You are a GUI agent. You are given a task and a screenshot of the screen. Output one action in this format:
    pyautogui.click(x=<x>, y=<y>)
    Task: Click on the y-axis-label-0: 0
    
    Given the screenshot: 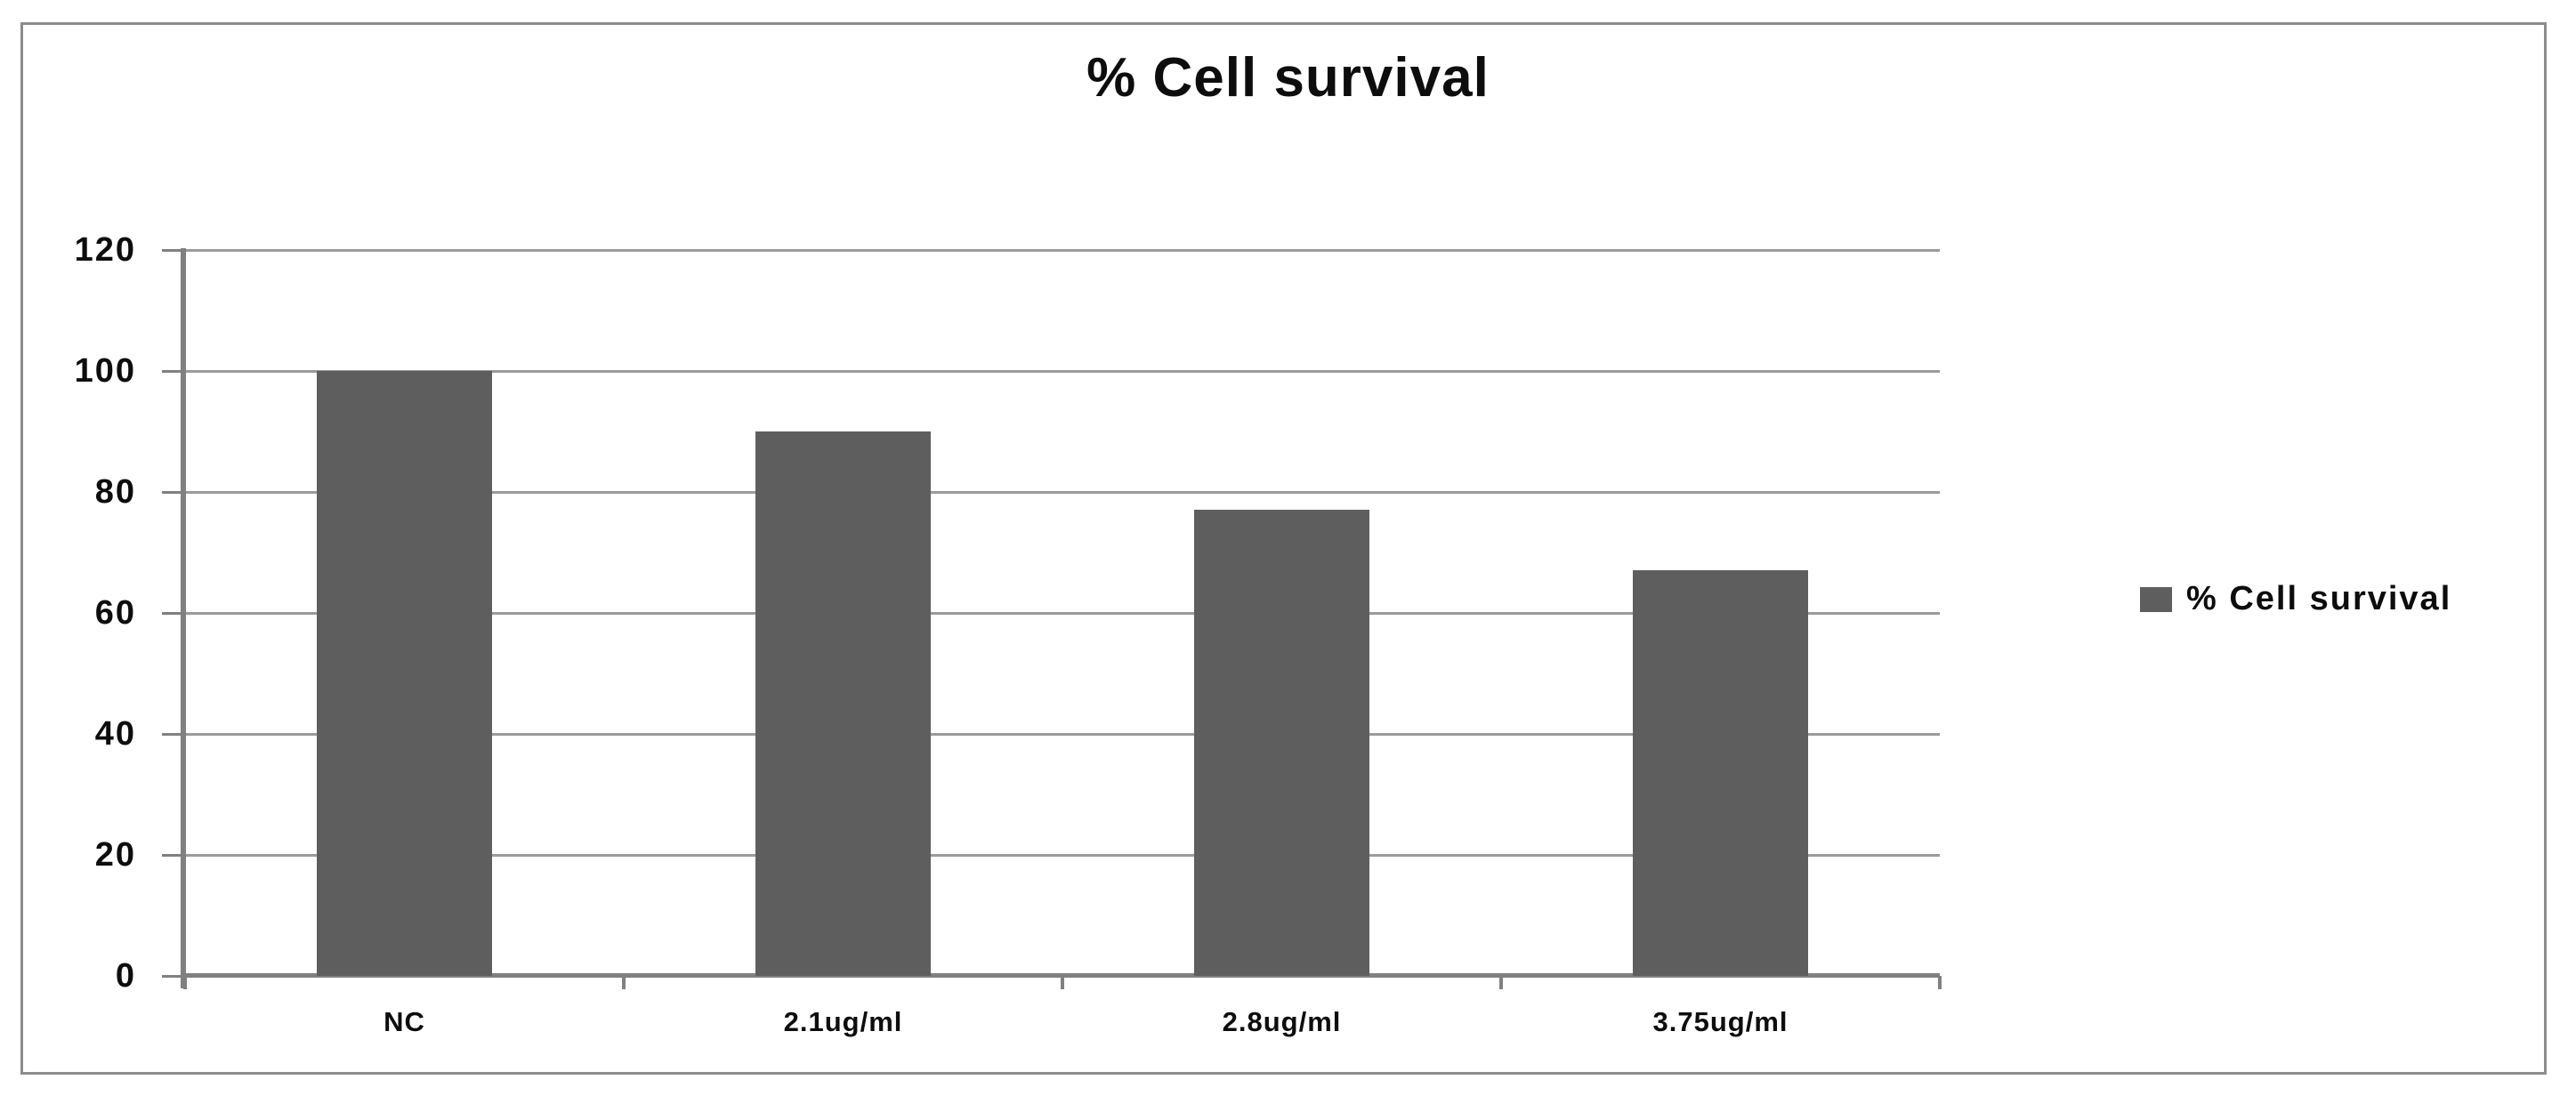 What is the action you would take?
    pyautogui.click(x=125, y=976)
    